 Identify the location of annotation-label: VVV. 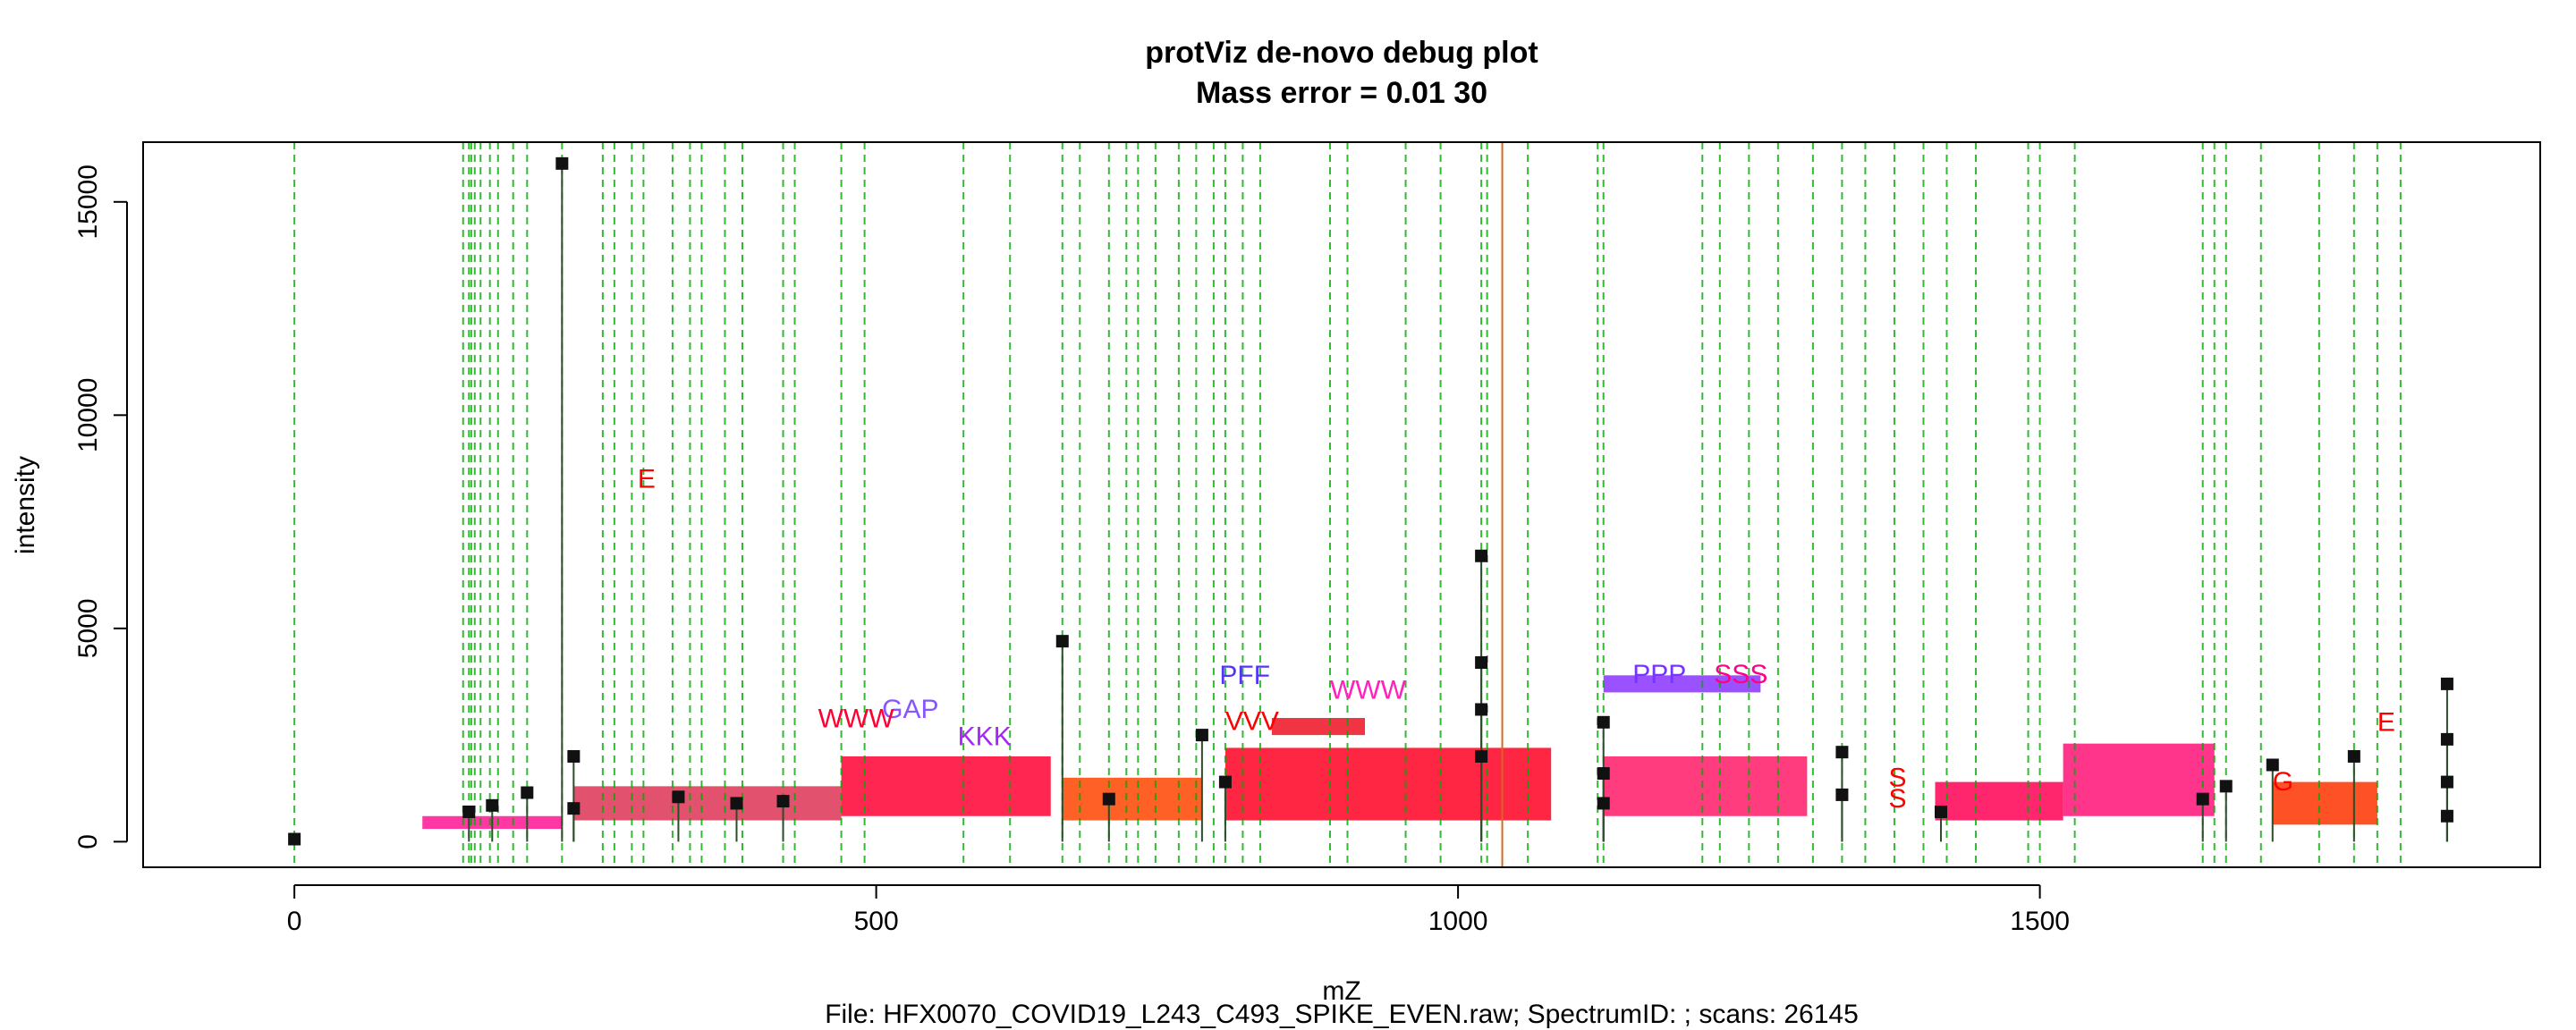
(1252, 721).